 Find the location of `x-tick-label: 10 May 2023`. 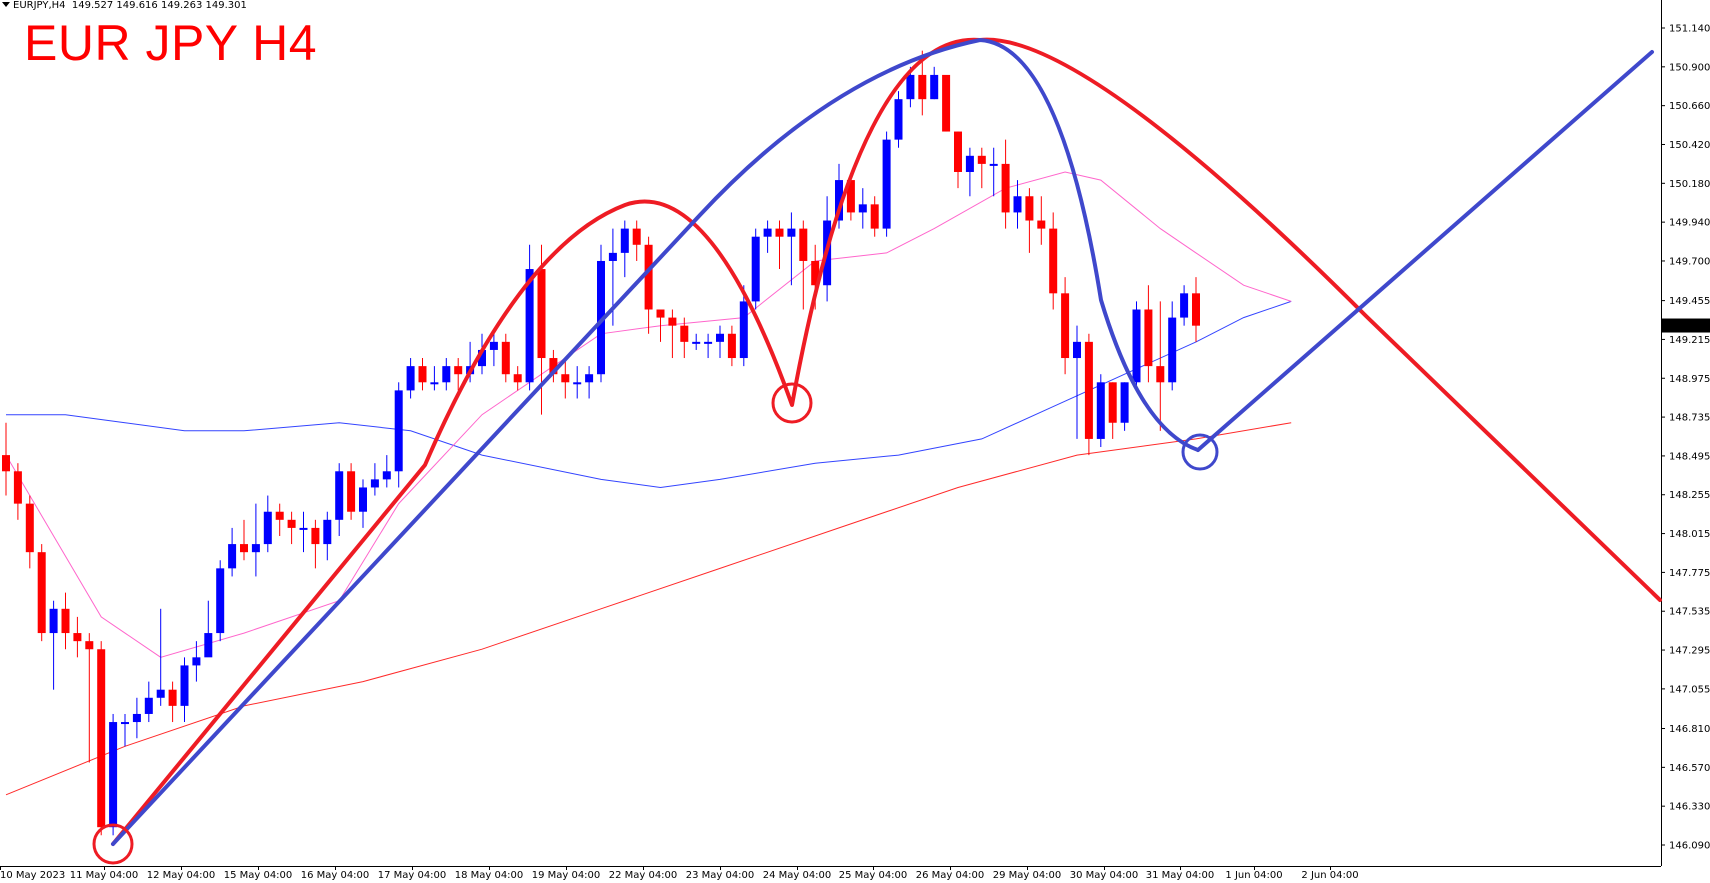

x-tick-label: 10 May 2023 is located at coordinates (32, 875).